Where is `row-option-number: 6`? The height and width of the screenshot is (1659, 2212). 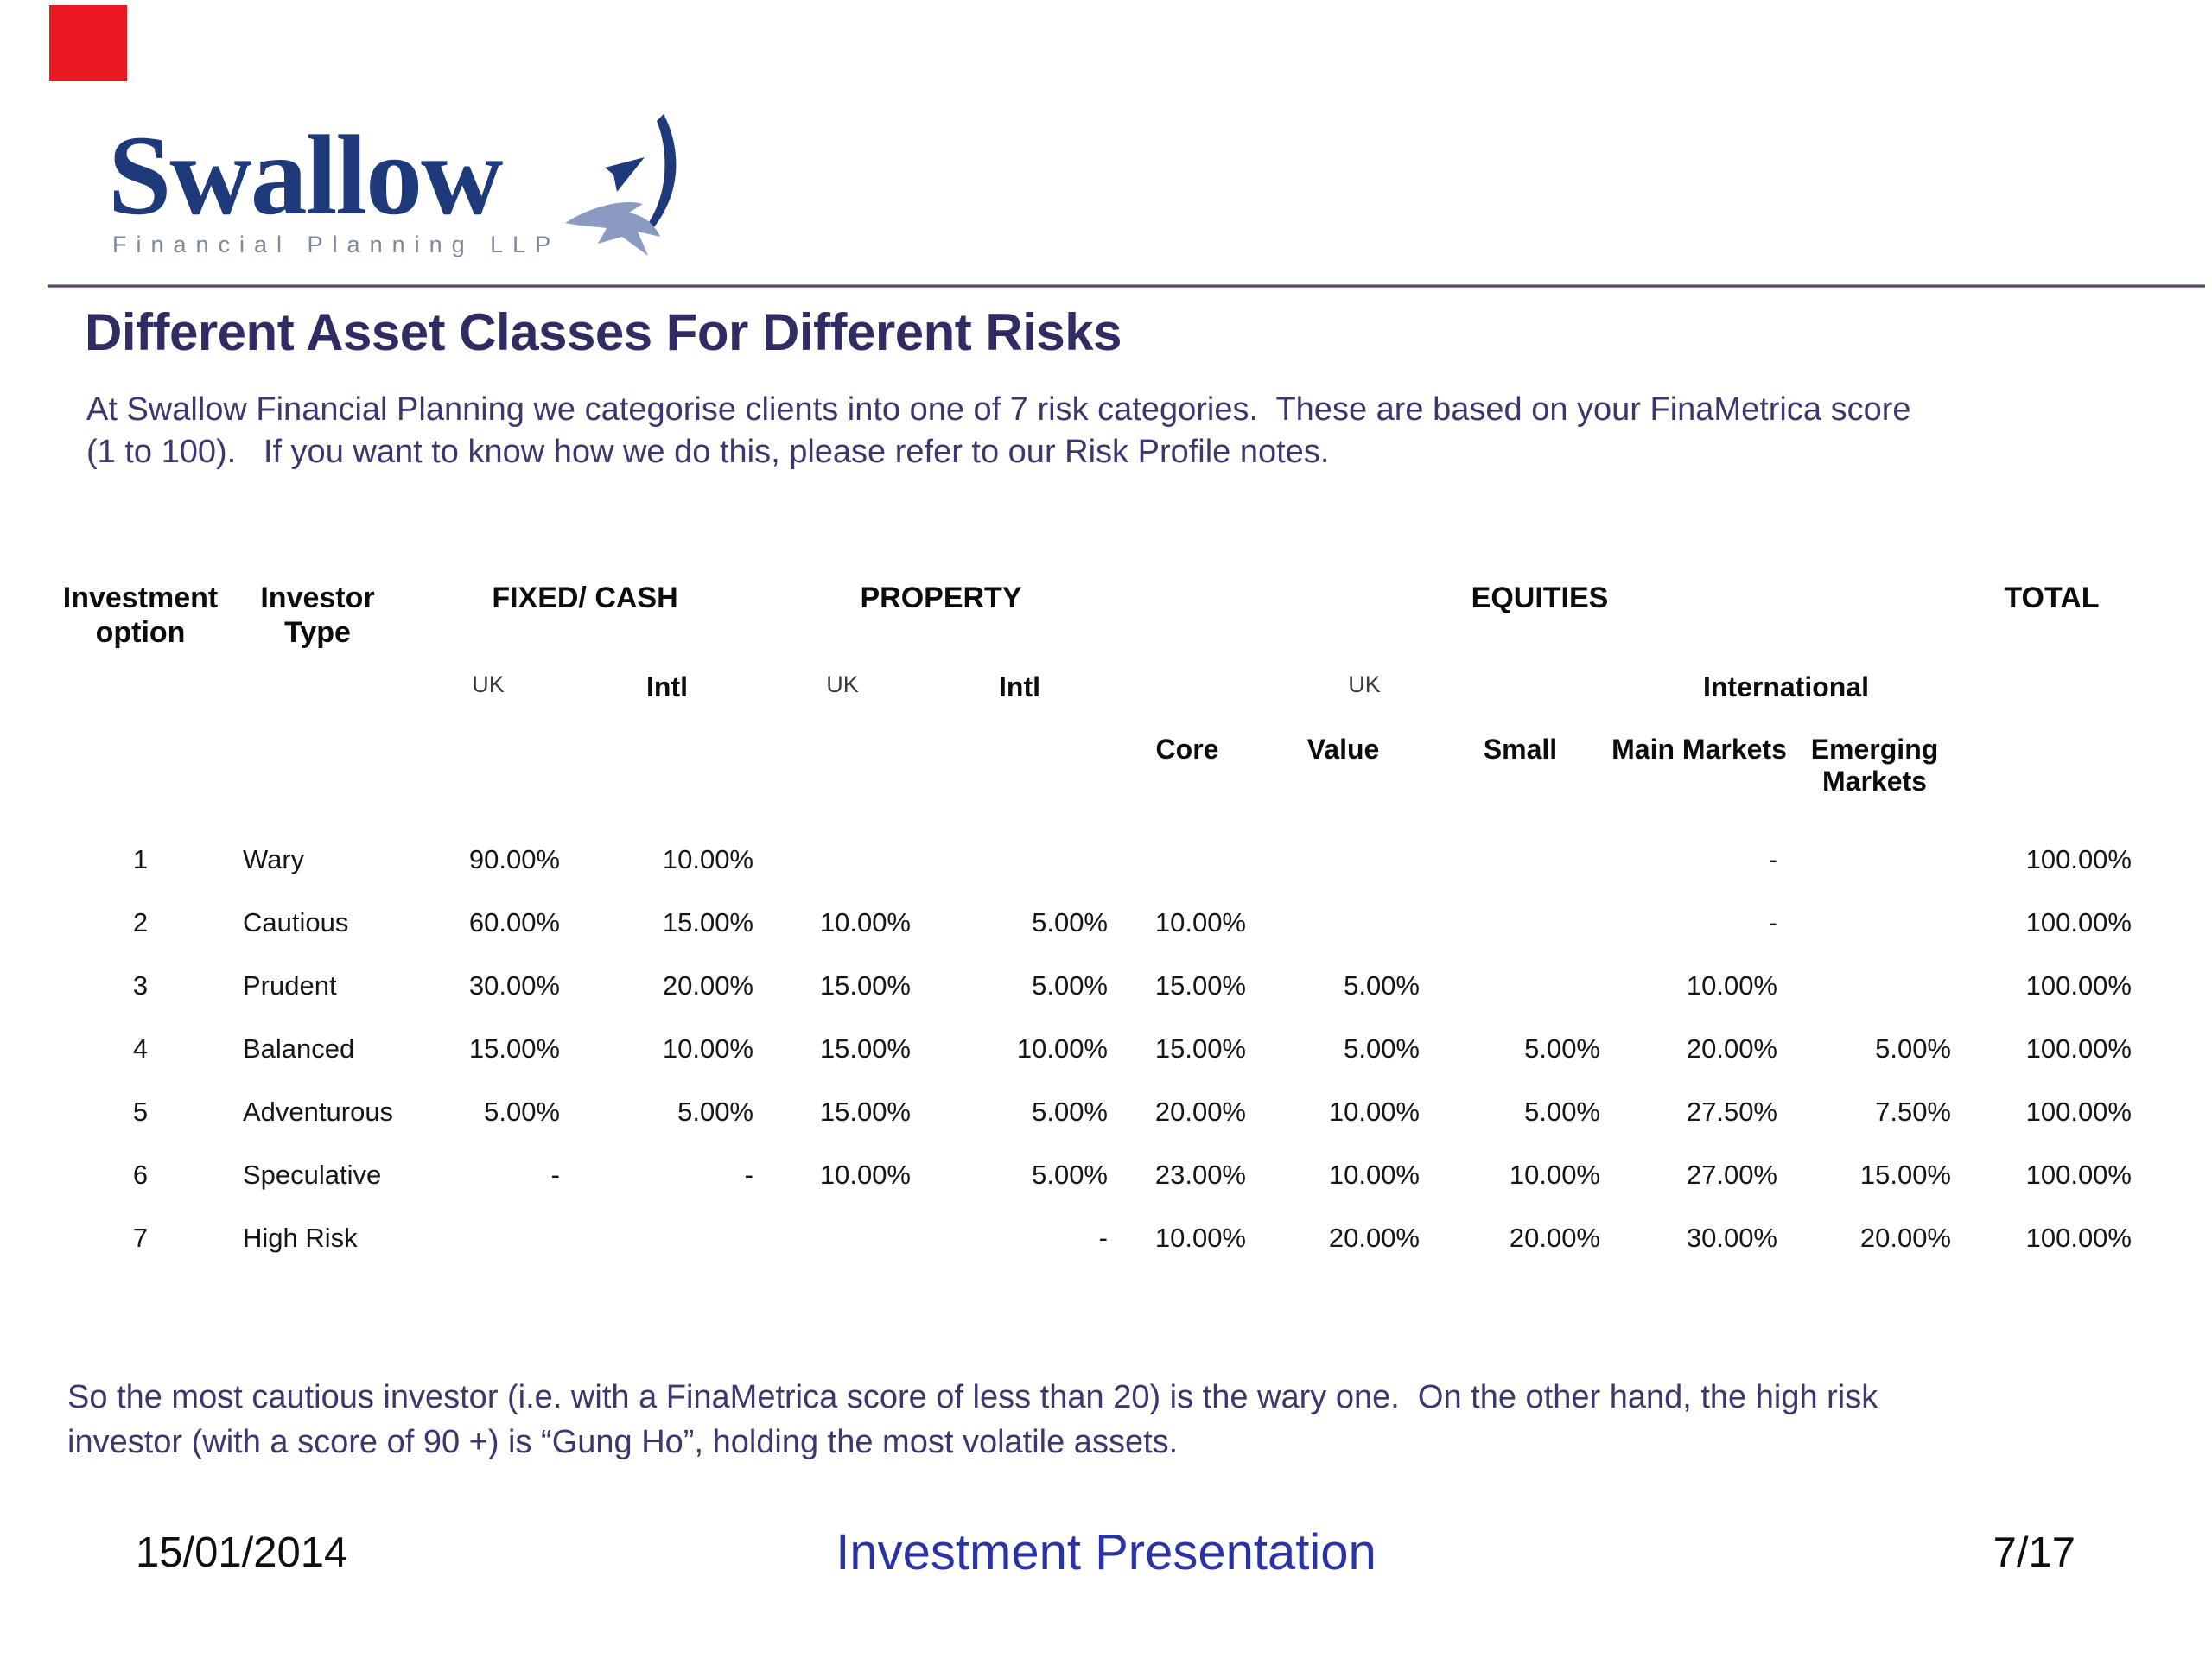
row-option-number: 6 is located at coordinates (140, 1174).